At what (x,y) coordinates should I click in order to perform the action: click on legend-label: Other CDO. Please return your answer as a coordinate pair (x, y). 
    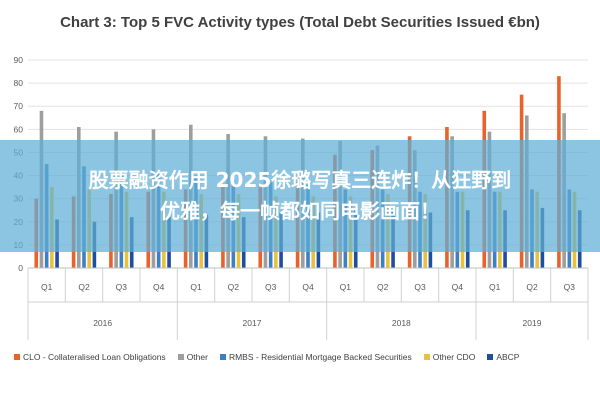
    Looking at the image, I should click on (454, 357).